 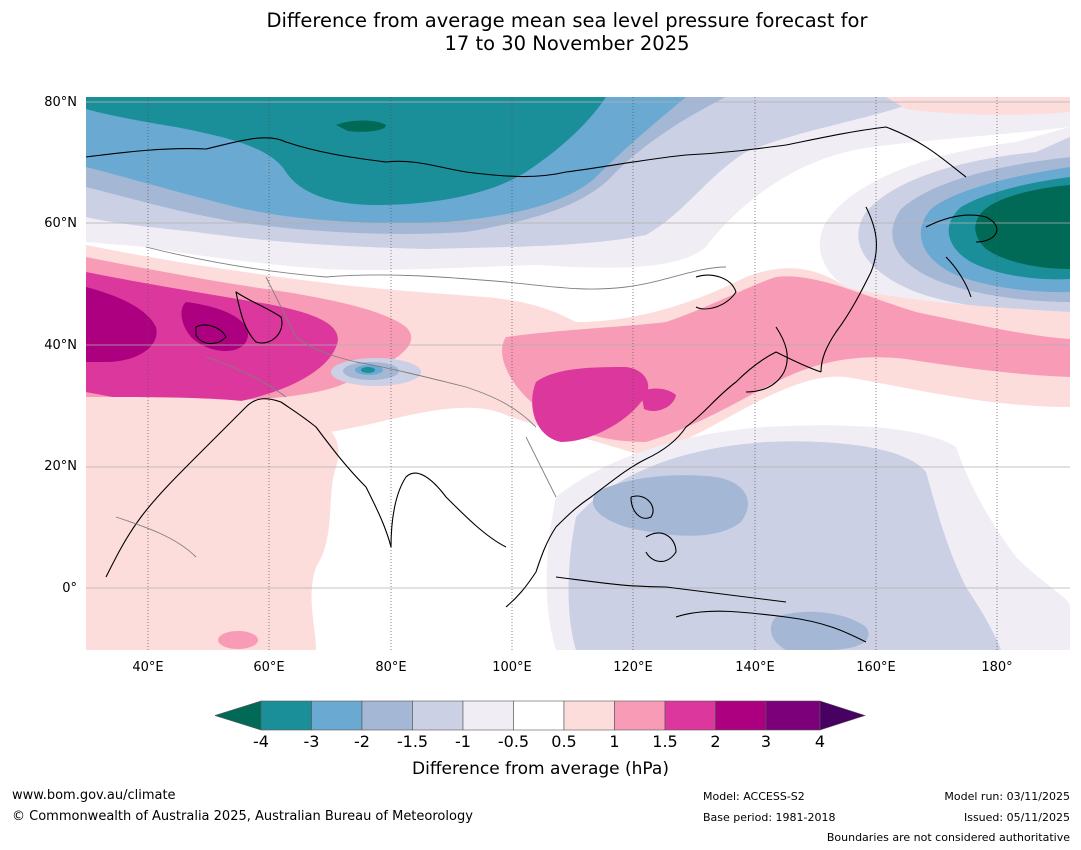 I want to click on top-right-positive, so click(x=978, y=106).